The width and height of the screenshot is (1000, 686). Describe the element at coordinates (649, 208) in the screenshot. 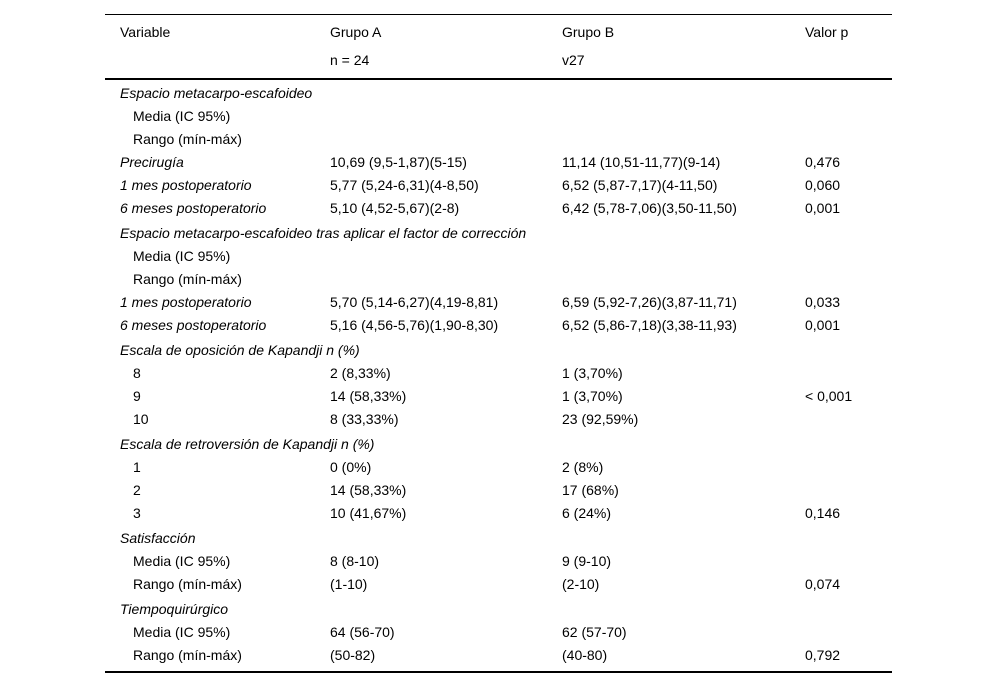

I see `cell-grupo-b: 6,42 (5,78-7,06)(3,50-11,50)` at that location.